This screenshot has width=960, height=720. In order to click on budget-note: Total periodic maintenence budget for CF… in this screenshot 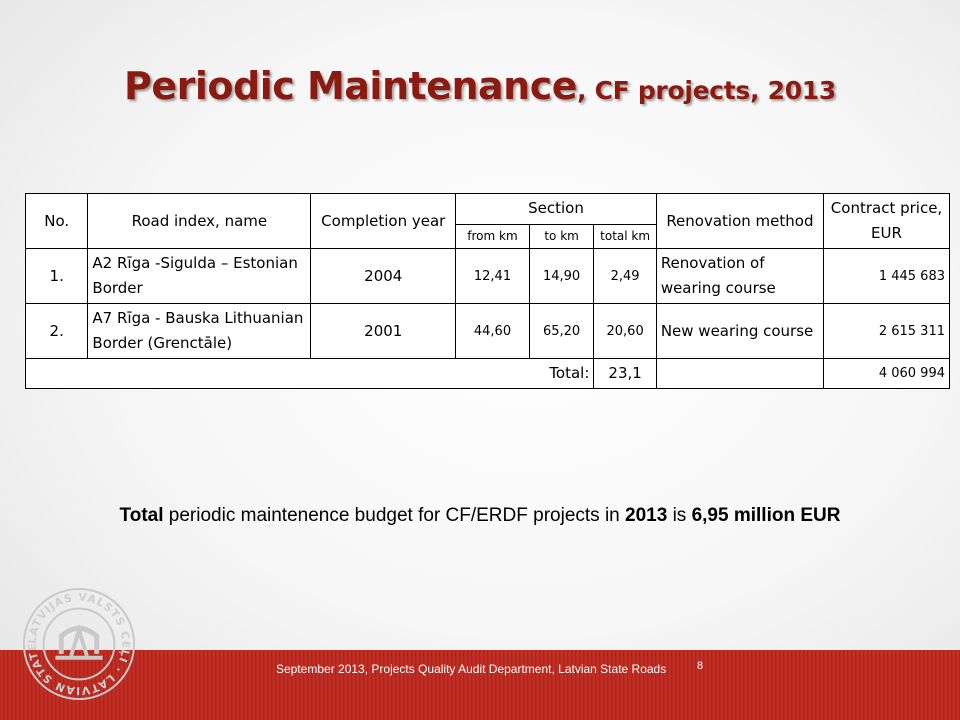, I will do `click(480, 516)`.